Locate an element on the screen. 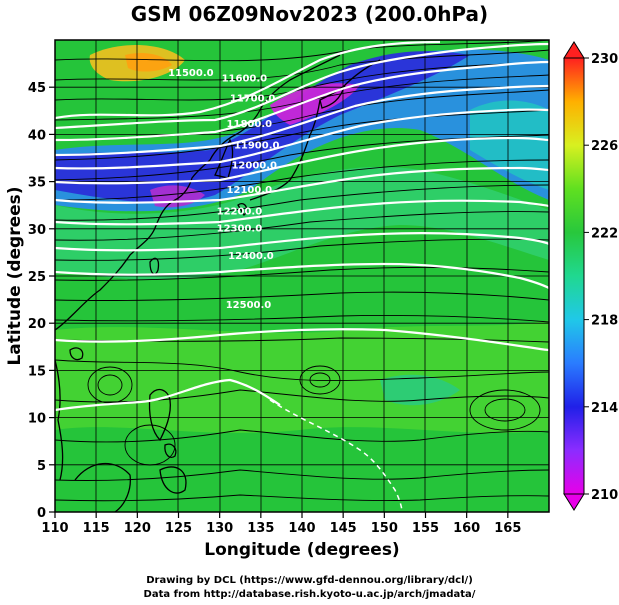 Image resolution: width=619 pixels, height=605 pixels. x-tick-label: 125 is located at coordinates (178, 528).